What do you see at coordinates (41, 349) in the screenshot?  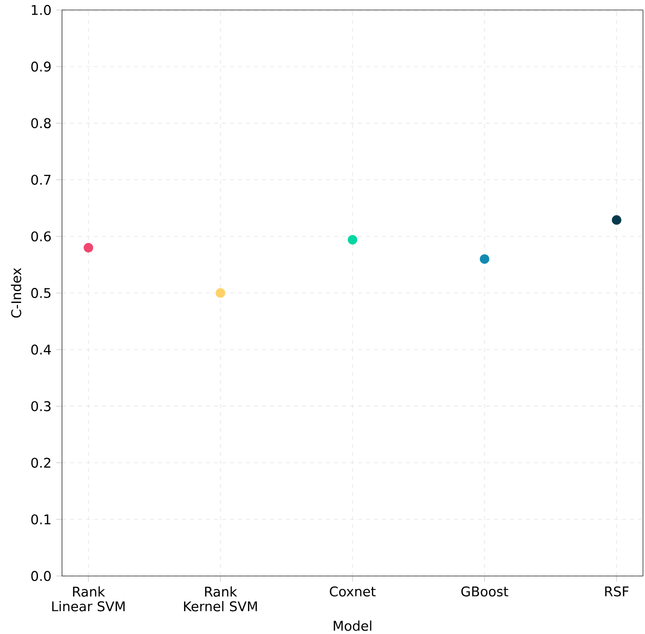 I see `y-tick-label: 0.4` at bounding box center [41, 349].